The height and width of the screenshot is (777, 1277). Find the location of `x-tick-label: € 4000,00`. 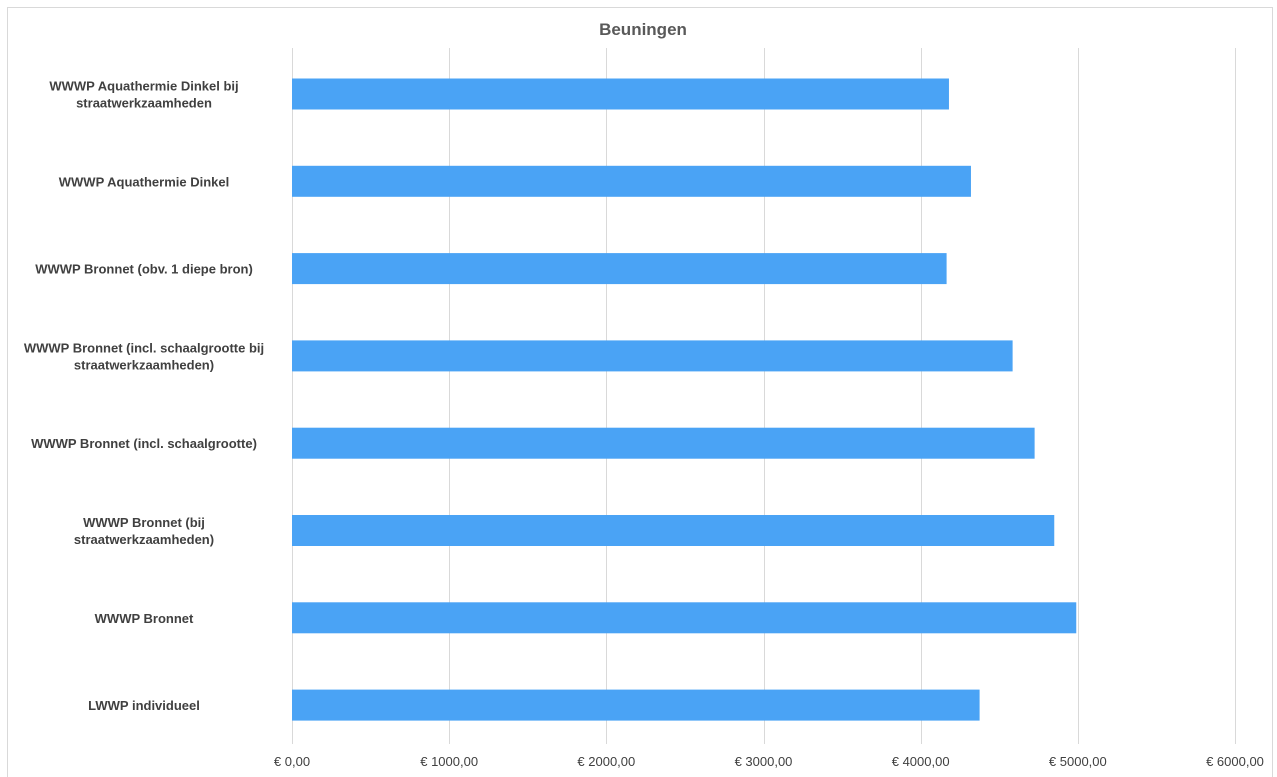

x-tick-label: € 4000,00 is located at coordinates (921, 761).